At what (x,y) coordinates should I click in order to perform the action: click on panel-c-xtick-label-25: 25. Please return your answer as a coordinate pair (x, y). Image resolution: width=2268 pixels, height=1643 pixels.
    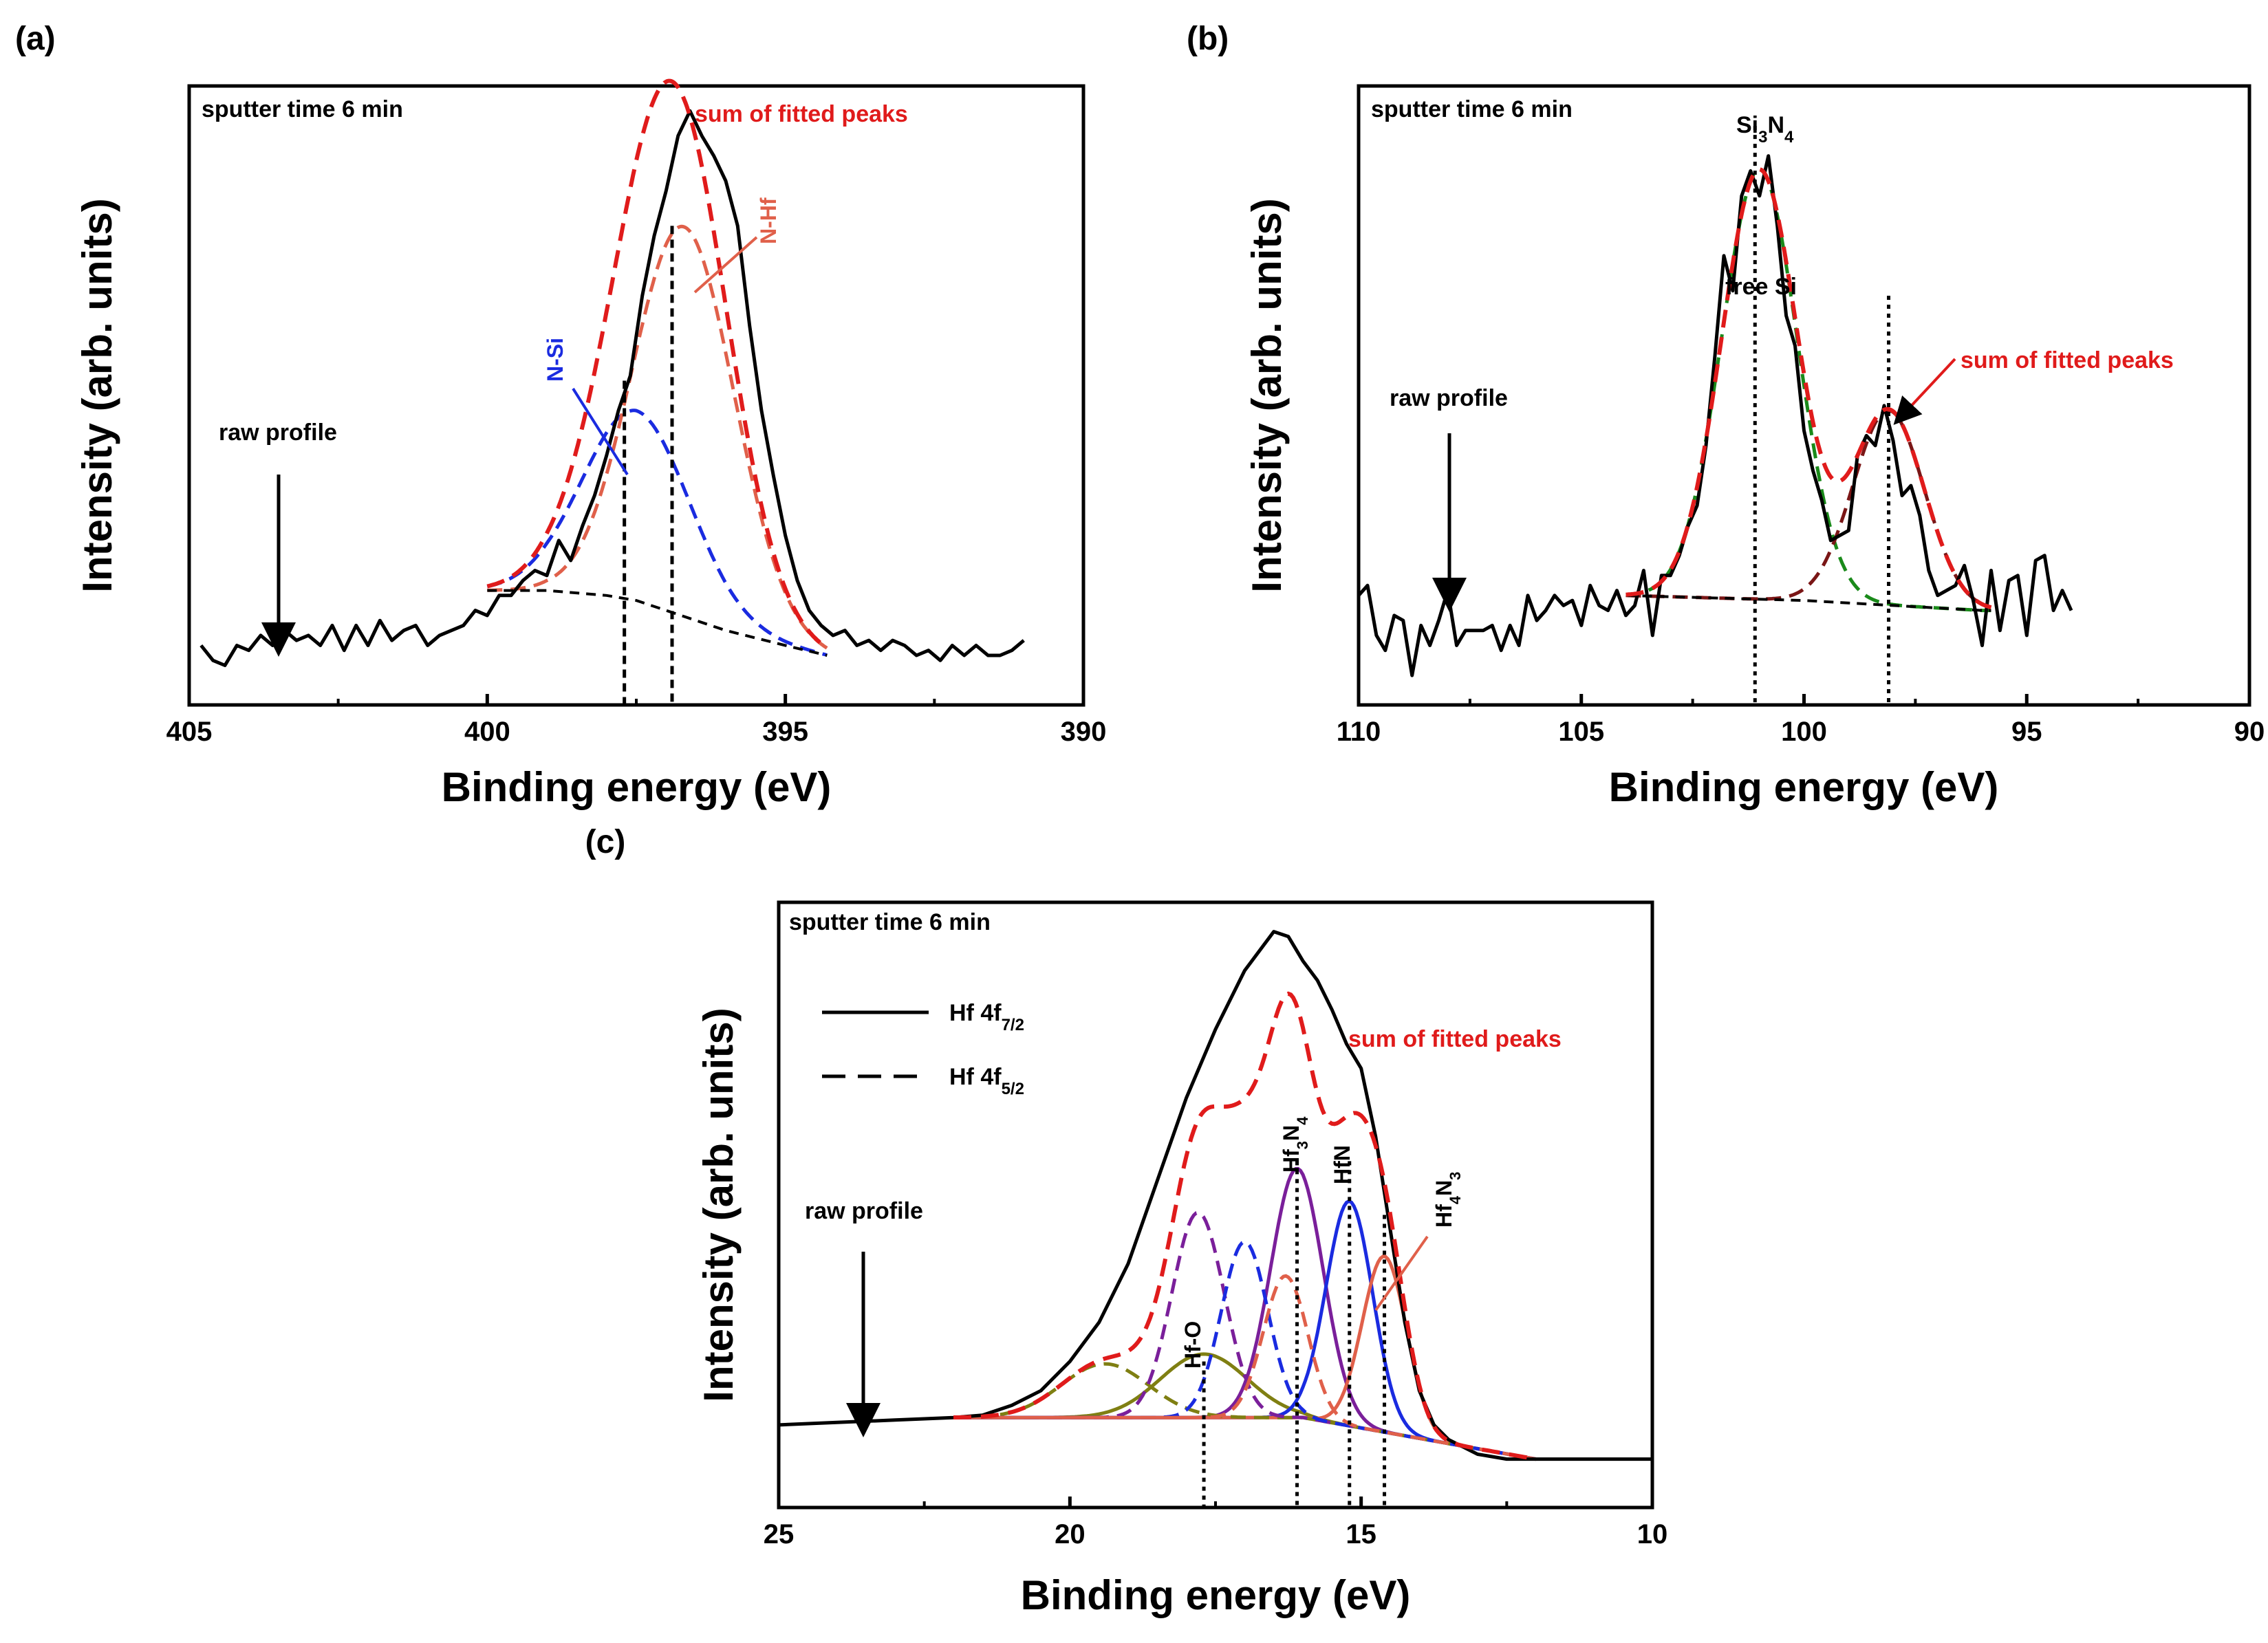
    Looking at the image, I should click on (779, 1534).